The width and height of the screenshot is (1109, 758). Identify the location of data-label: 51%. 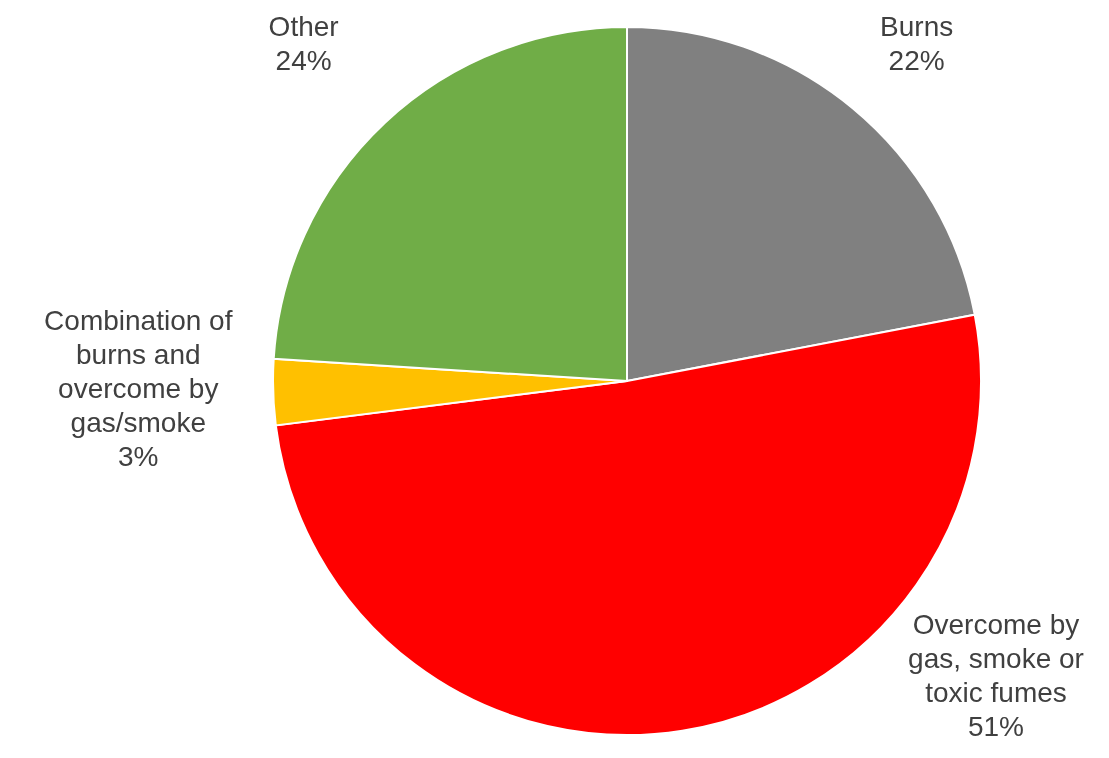
(996, 726).